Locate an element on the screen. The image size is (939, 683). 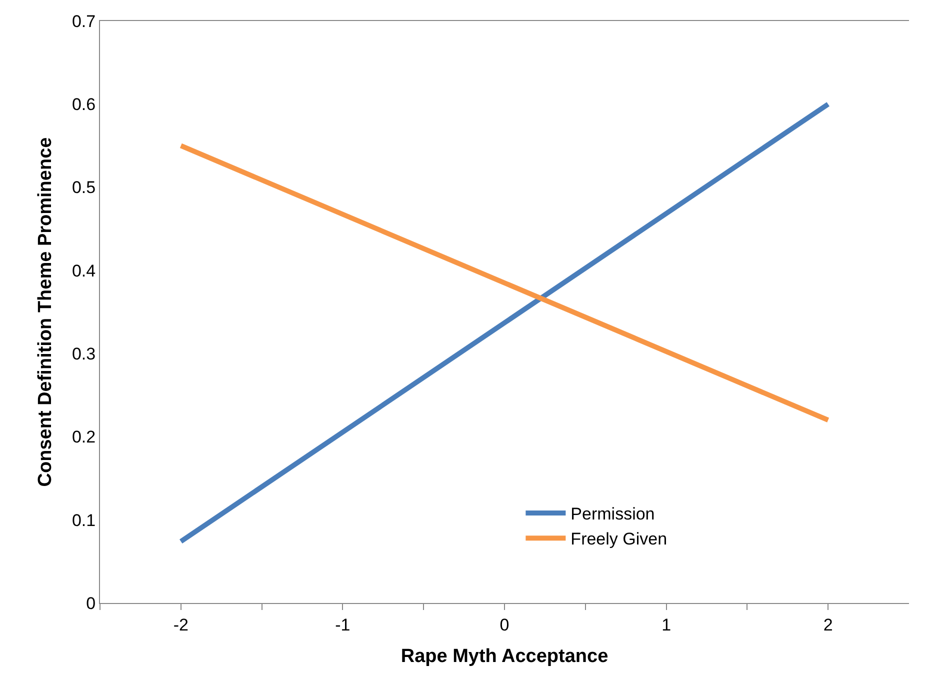
x-tick-label: -2 is located at coordinates (180, 624).